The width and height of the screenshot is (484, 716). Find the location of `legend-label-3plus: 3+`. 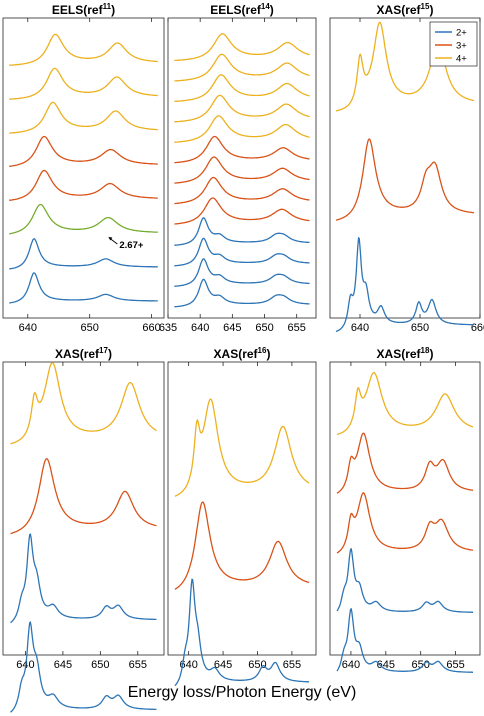

legend-label-3plus: 3+ is located at coordinates (461, 46).